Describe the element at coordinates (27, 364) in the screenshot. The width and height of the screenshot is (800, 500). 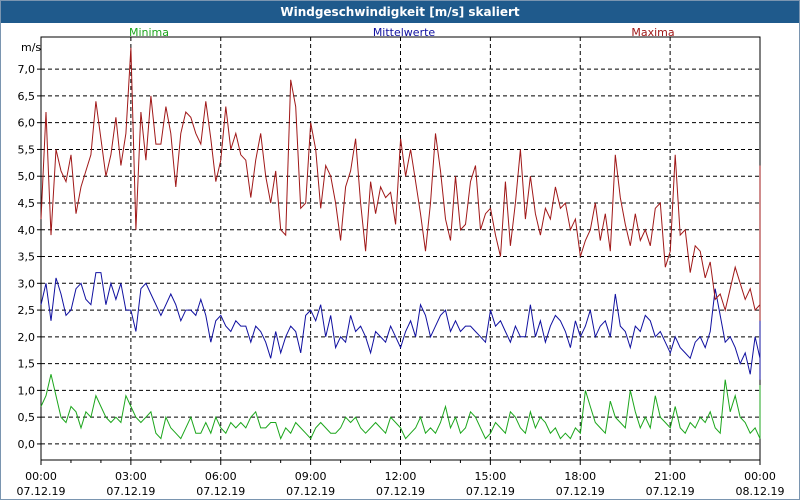
I see `y-tick-label: 1,5` at that location.